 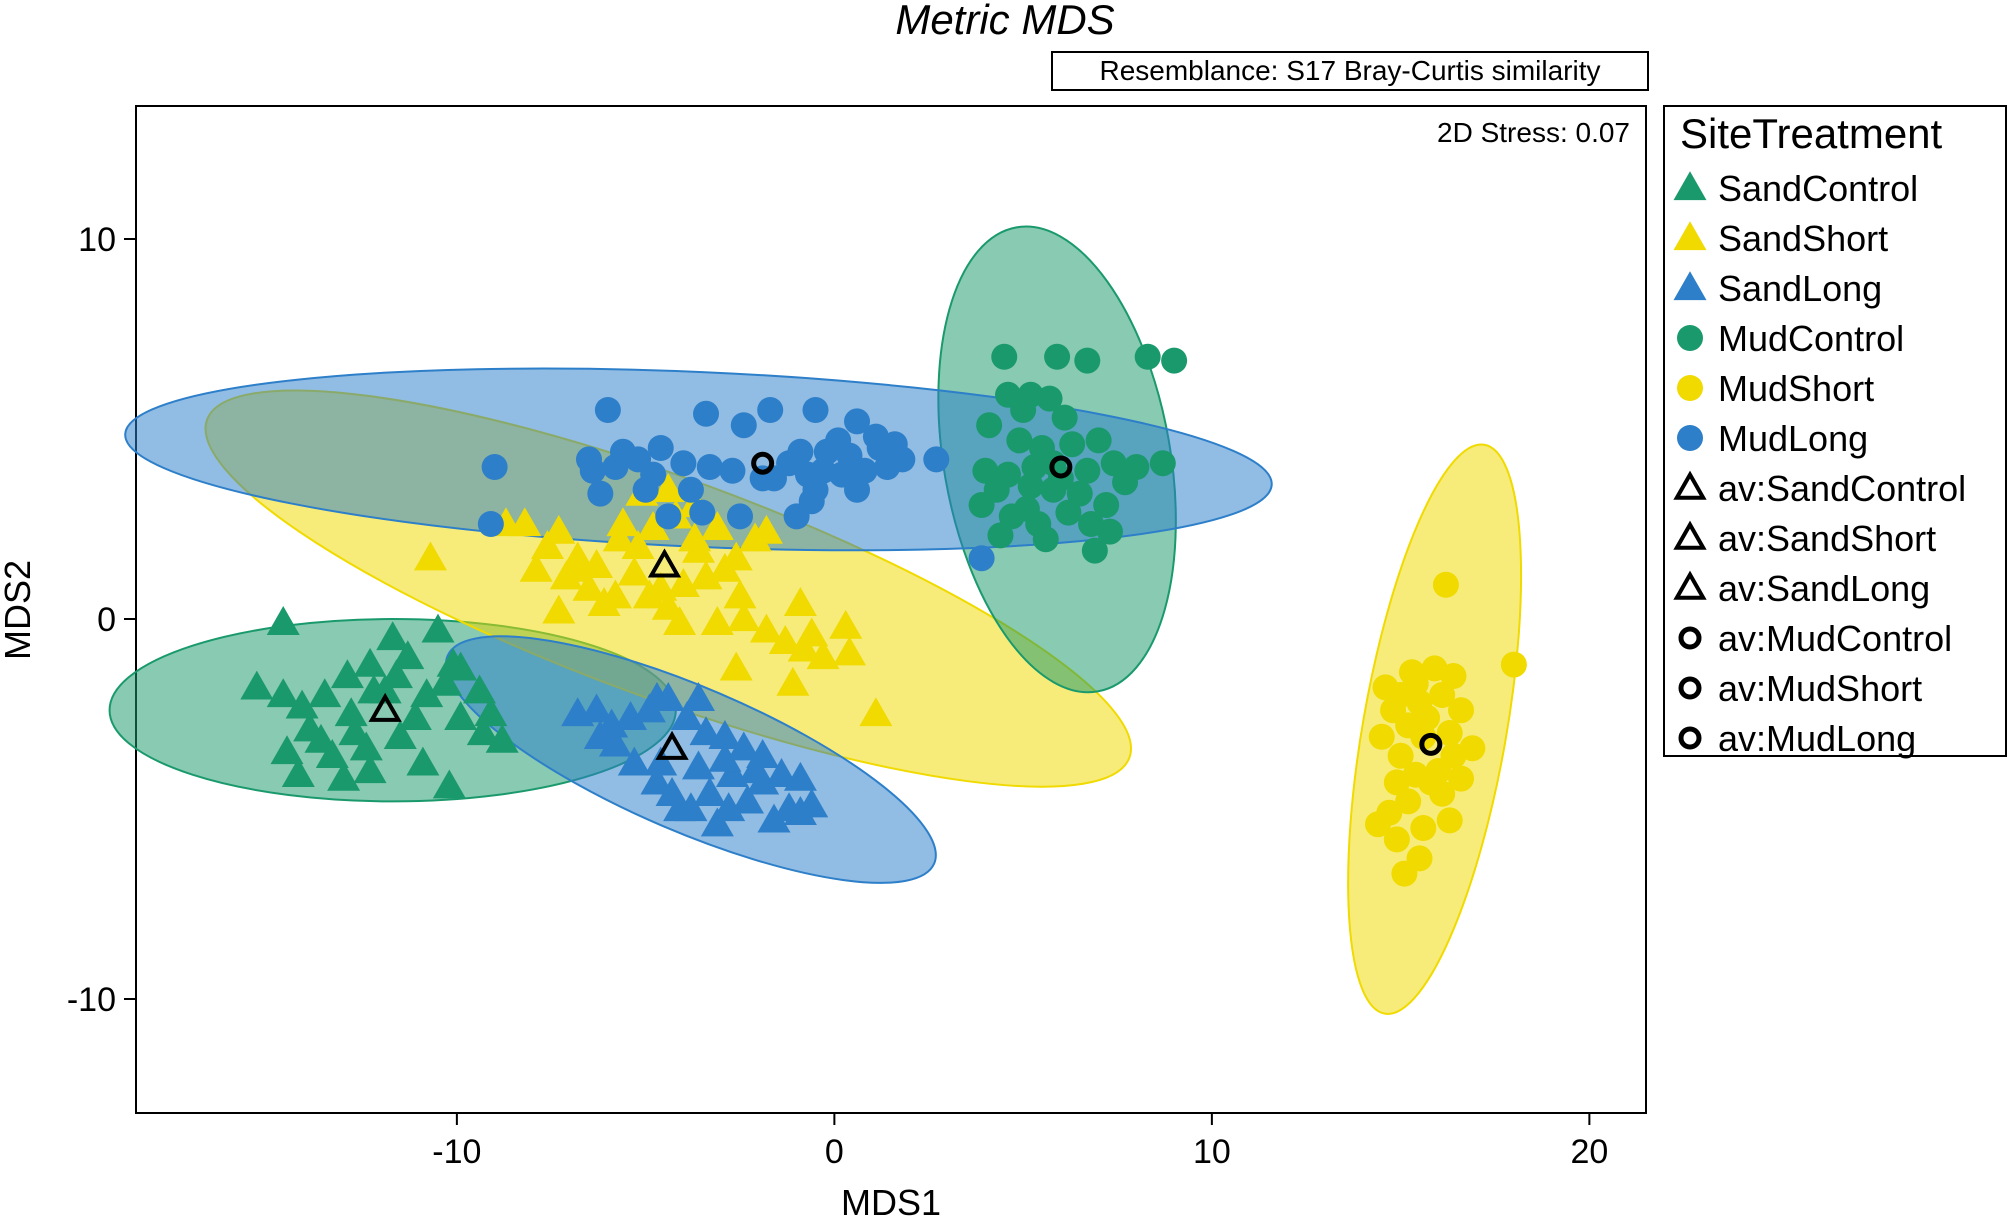 What do you see at coordinates (1800, 288) in the screenshot?
I see `legend-label: SandLong` at bounding box center [1800, 288].